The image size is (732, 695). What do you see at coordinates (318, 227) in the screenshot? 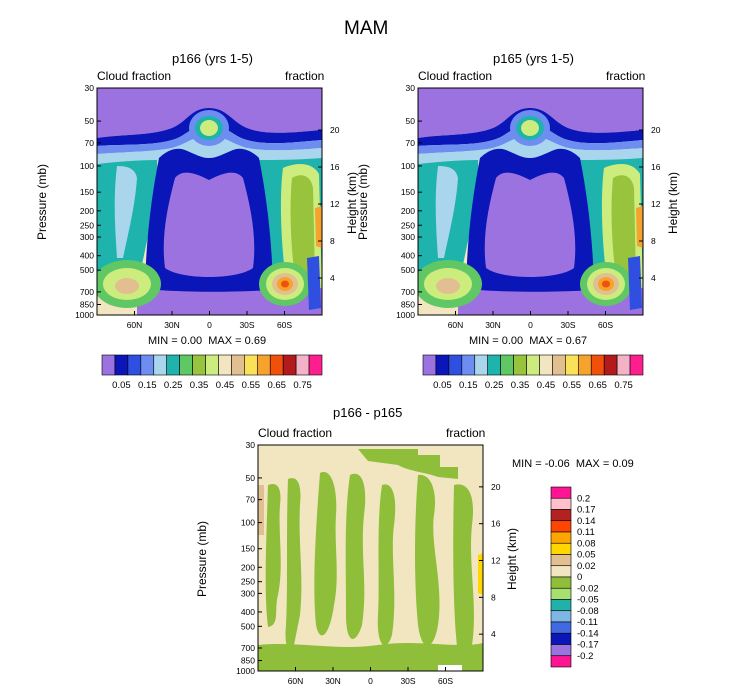
I see `p1-right-orange-strip` at bounding box center [318, 227].